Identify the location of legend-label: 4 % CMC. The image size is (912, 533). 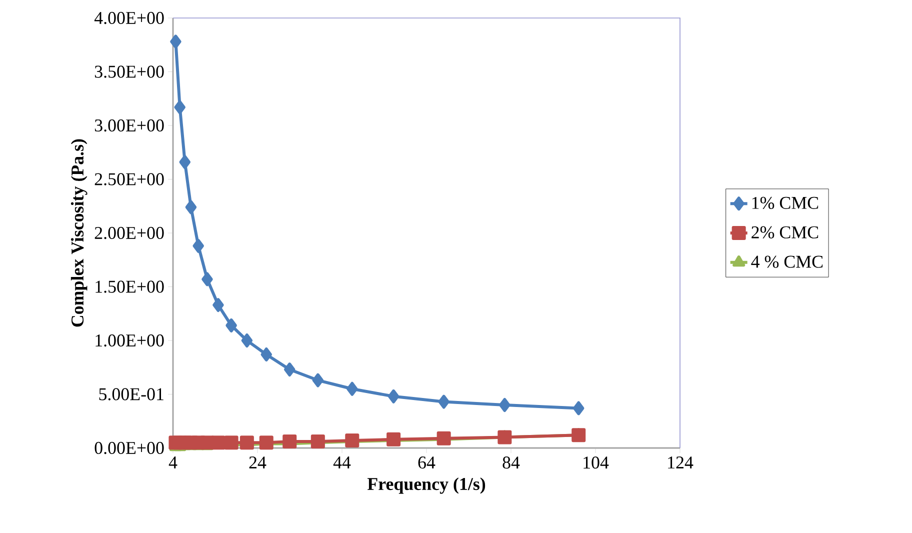
(787, 262).